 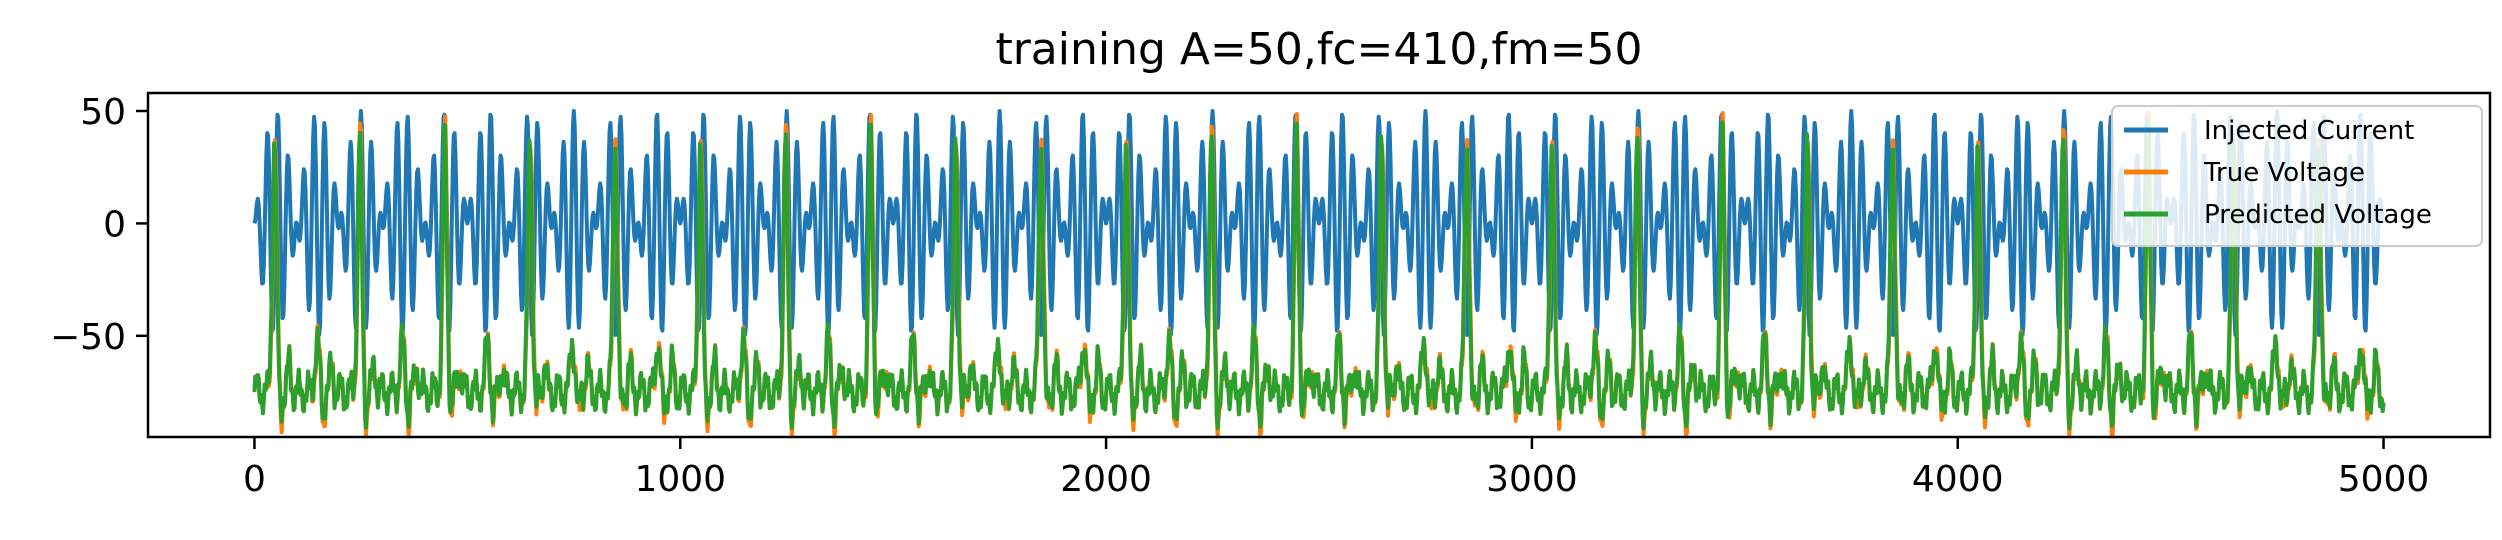 What do you see at coordinates (1318, 49) in the screenshot?
I see `chart-title: training A=50,fc=410,fm=50` at bounding box center [1318, 49].